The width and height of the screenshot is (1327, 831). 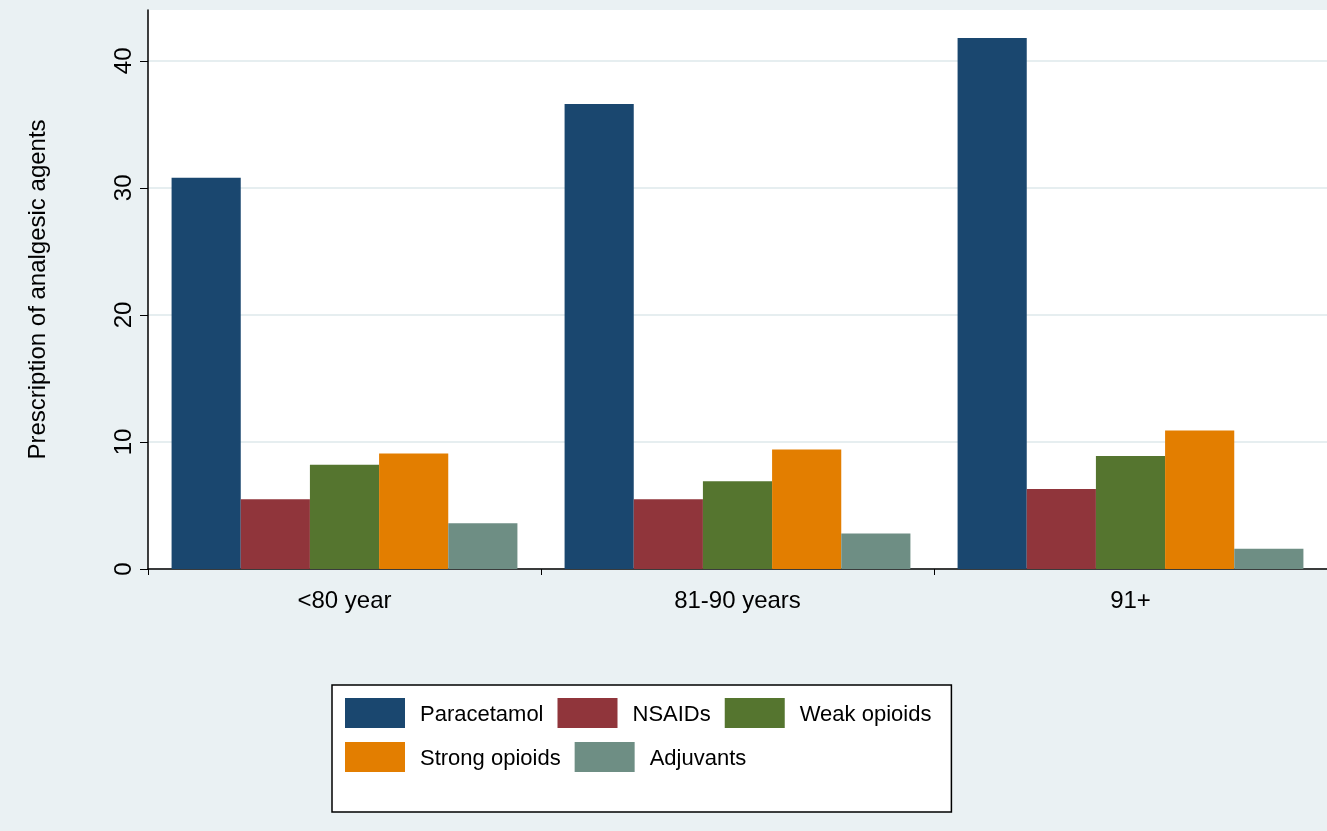 I want to click on y-tick-label: 30, so click(x=122, y=188).